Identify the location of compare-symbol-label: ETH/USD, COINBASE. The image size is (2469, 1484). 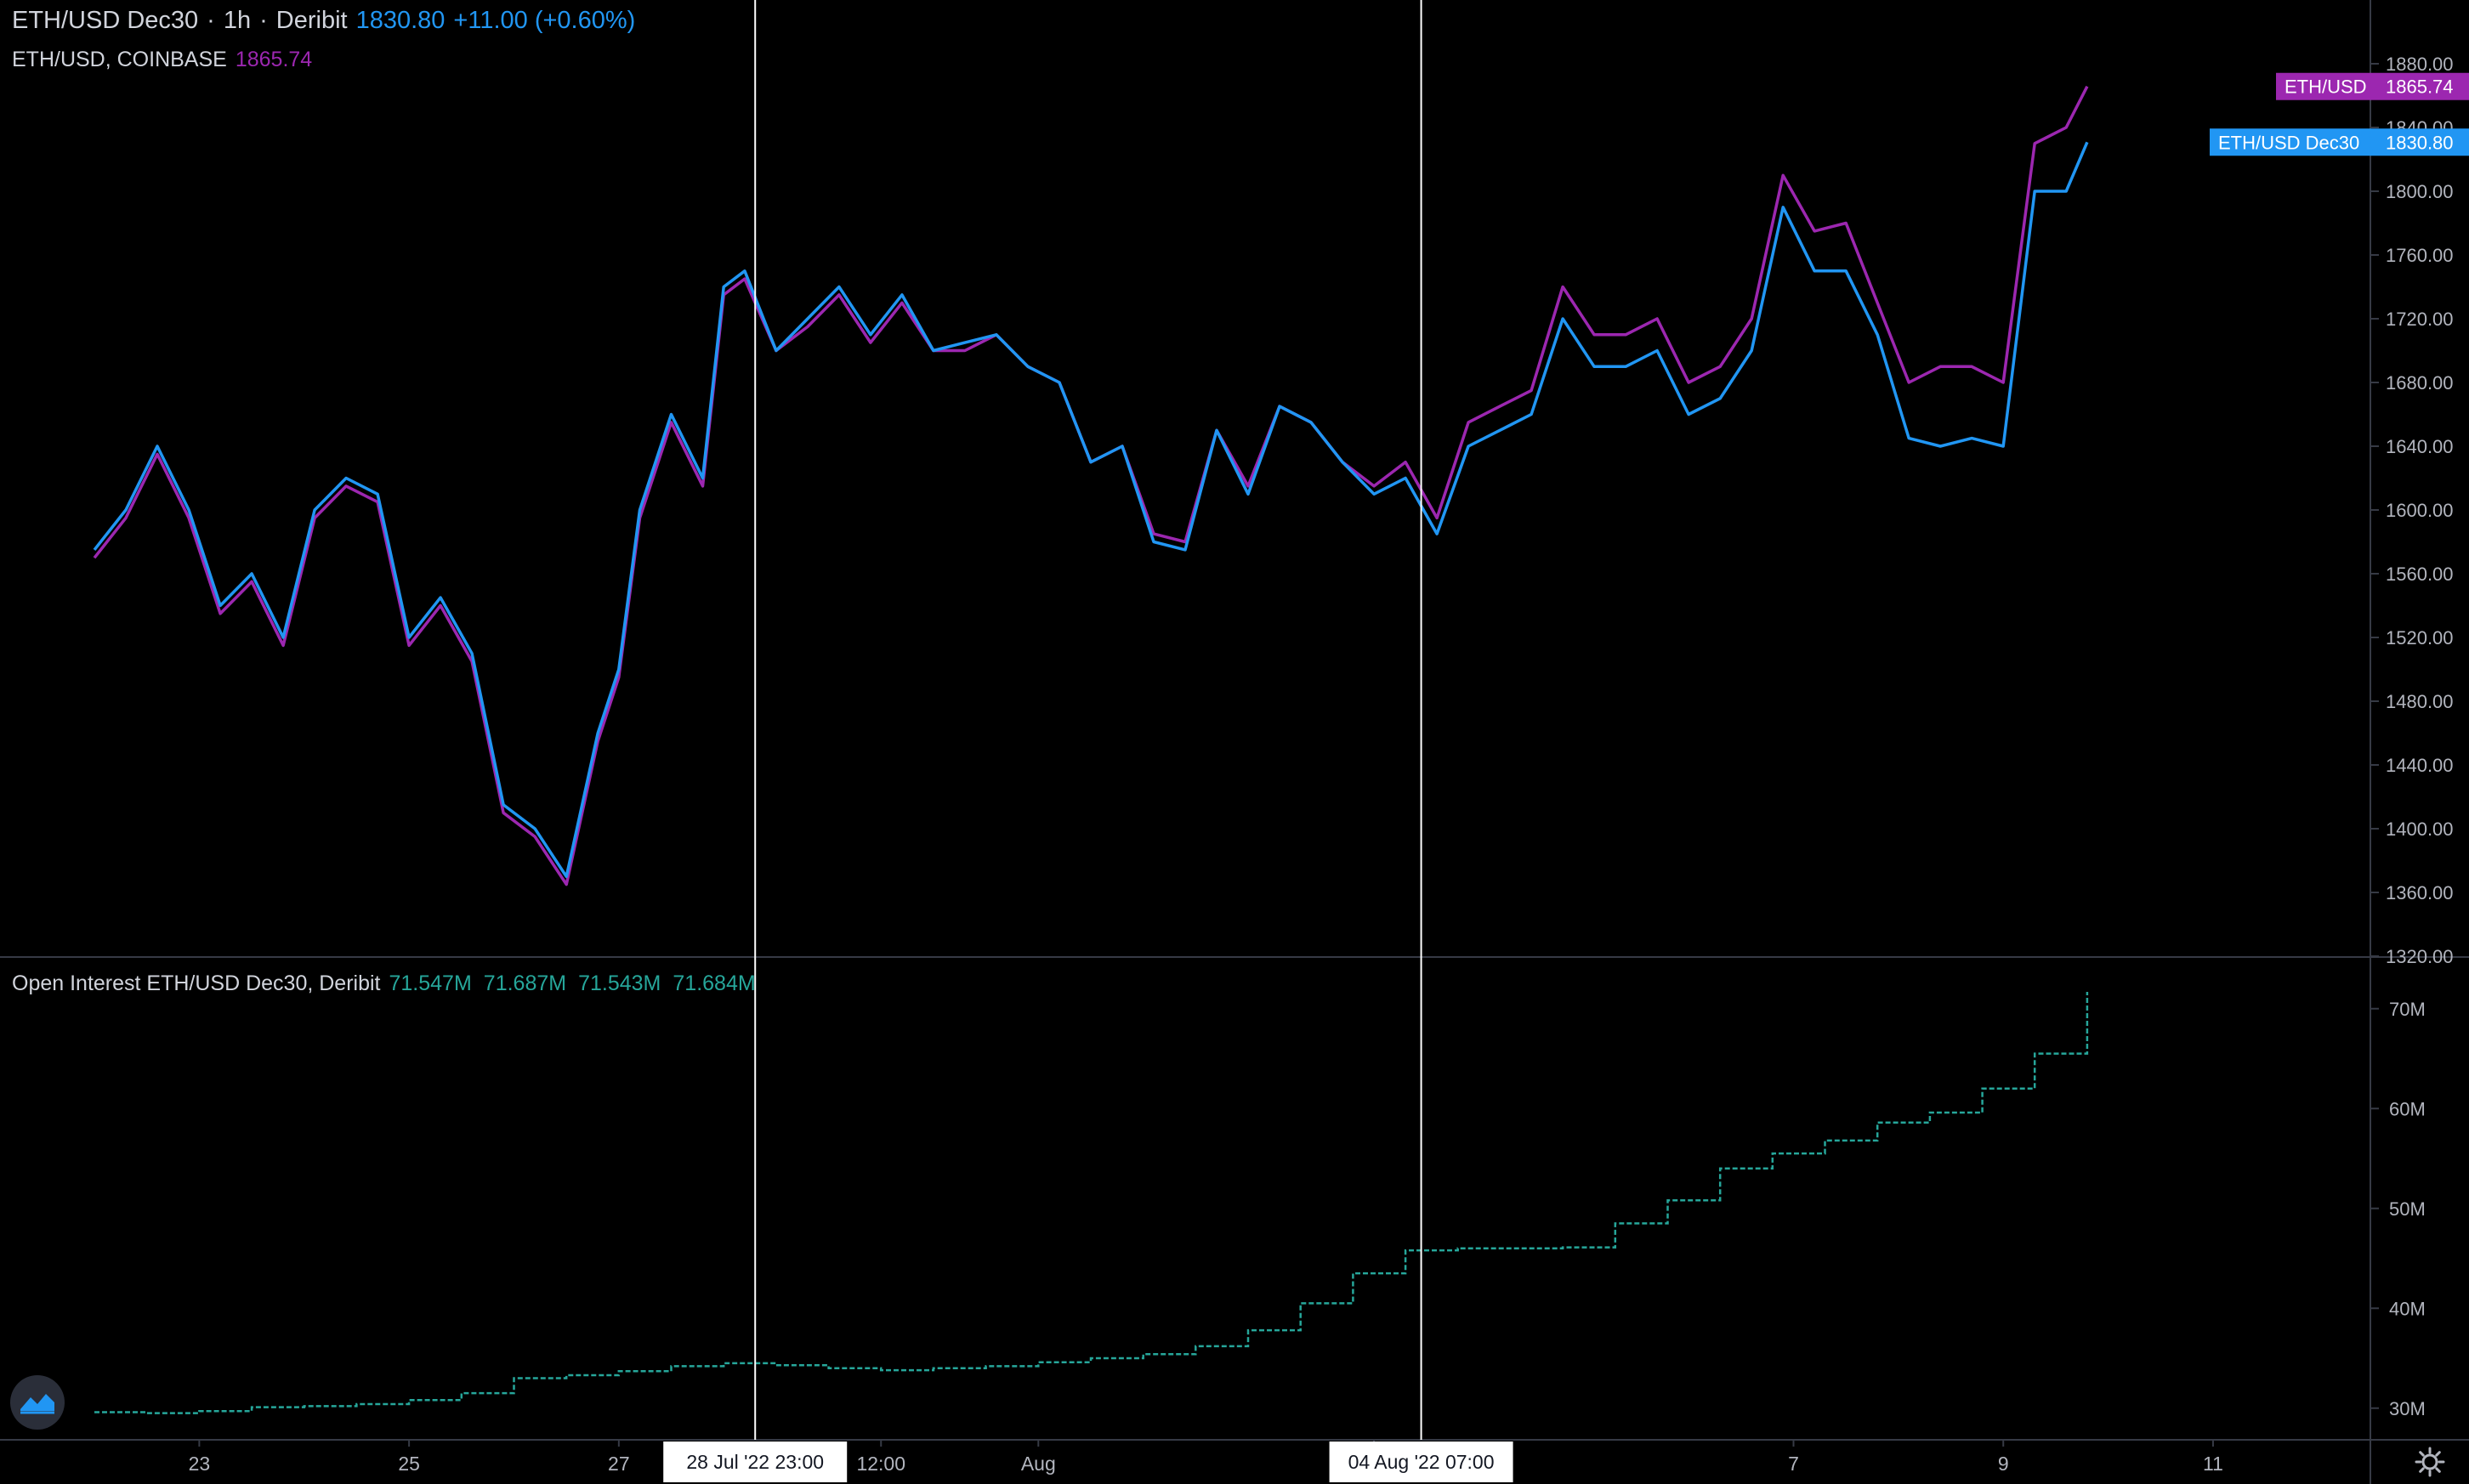
(119, 59).